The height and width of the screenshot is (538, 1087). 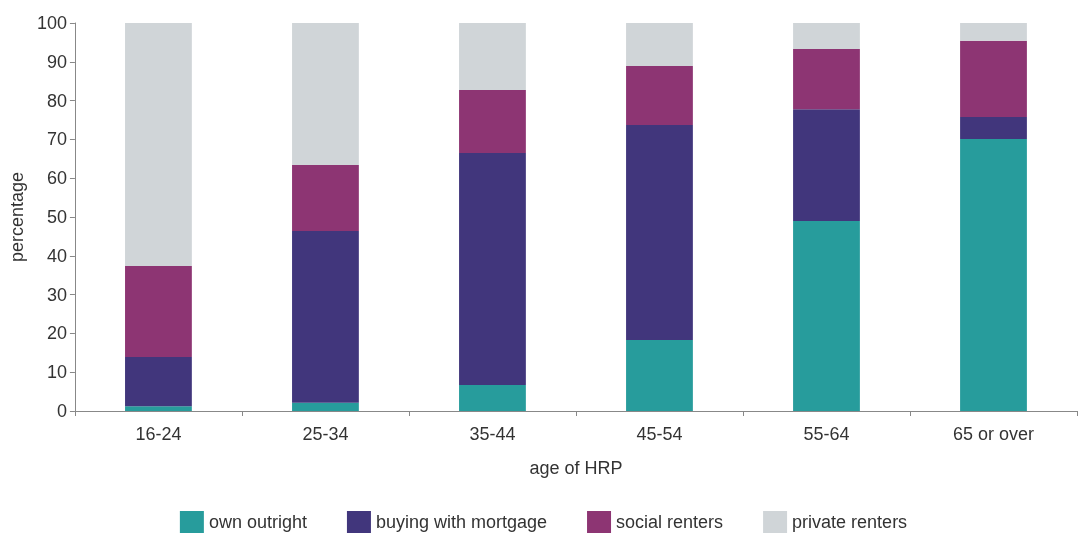 I want to click on x-tick-label: 16-24, so click(x=158, y=434).